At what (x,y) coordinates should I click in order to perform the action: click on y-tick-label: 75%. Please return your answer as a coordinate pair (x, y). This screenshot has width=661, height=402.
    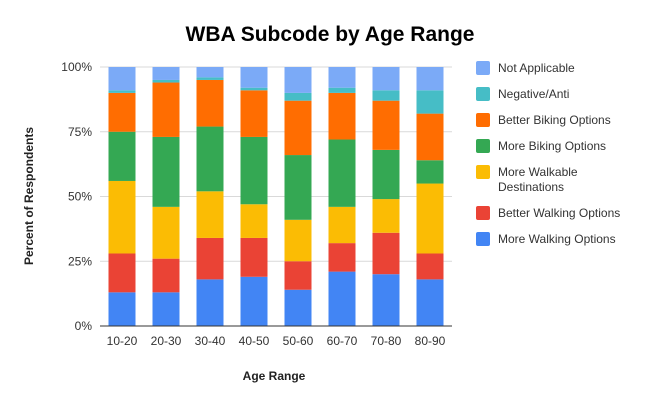
    Looking at the image, I should click on (80, 132).